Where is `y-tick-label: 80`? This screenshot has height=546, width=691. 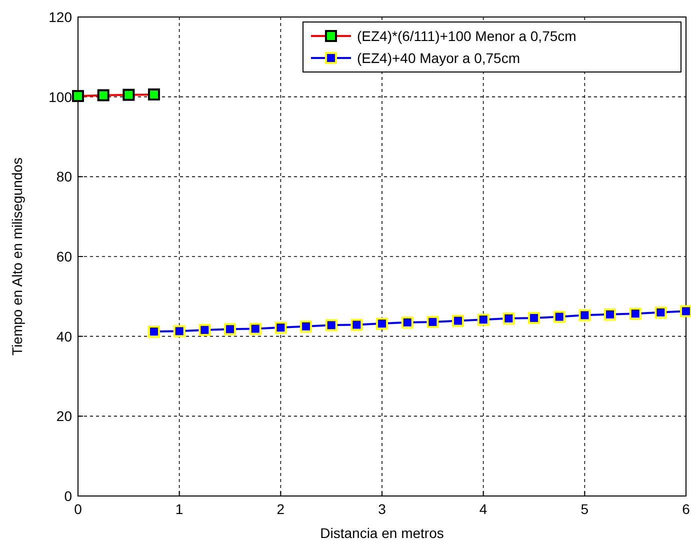 y-tick-label: 80 is located at coordinates (64, 176).